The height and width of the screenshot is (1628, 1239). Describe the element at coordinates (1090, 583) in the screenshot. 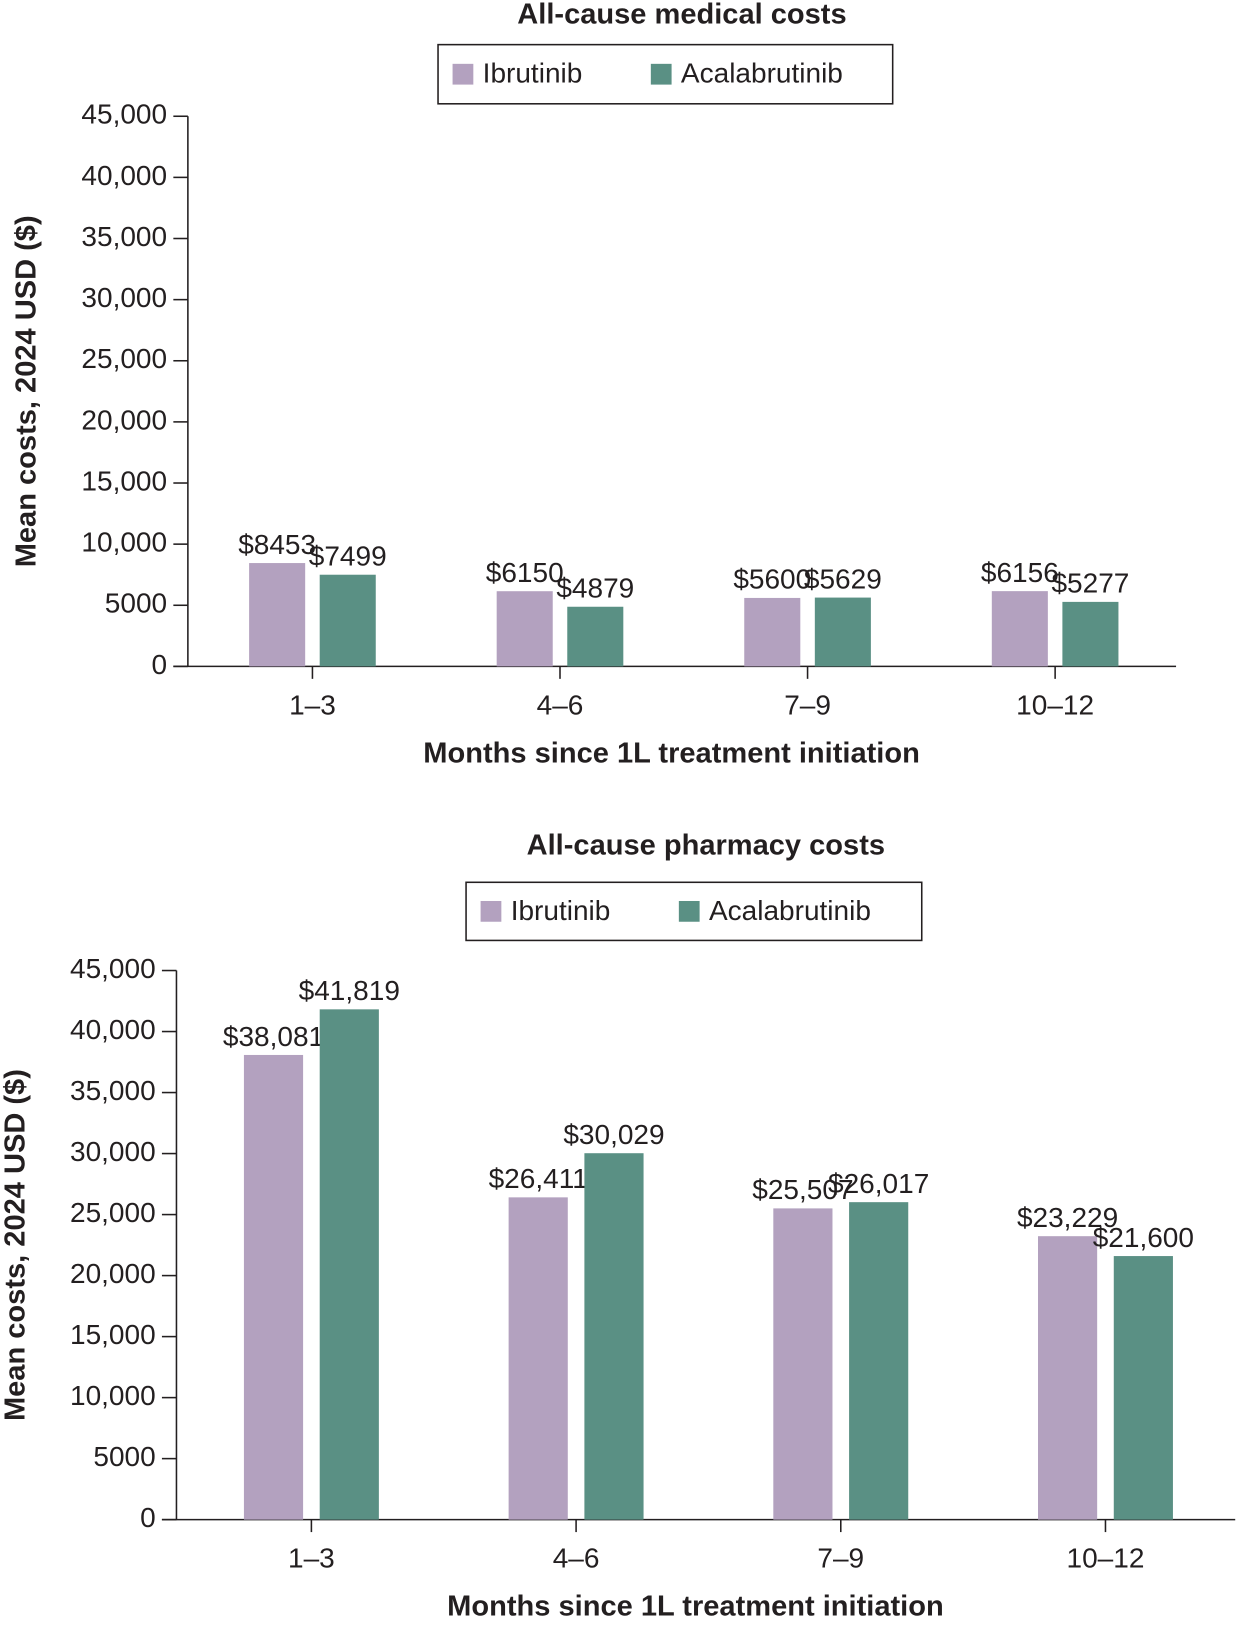

I see `value-label: $5277` at that location.